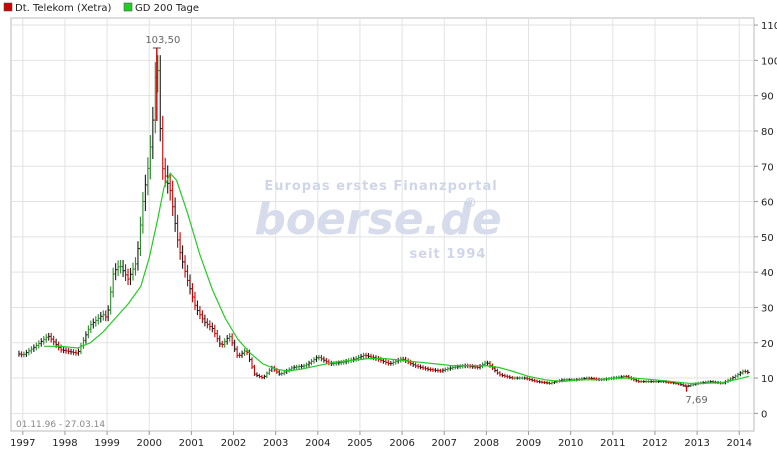 The height and width of the screenshot is (462, 777). Describe the element at coordinates (767, 273) in the screenshot. I see `y-tick-label: 40` at that location.